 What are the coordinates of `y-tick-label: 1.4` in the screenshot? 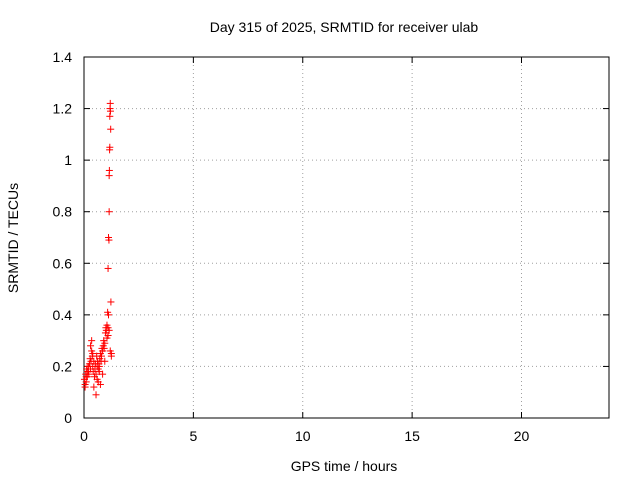 It's located at (63, 57).